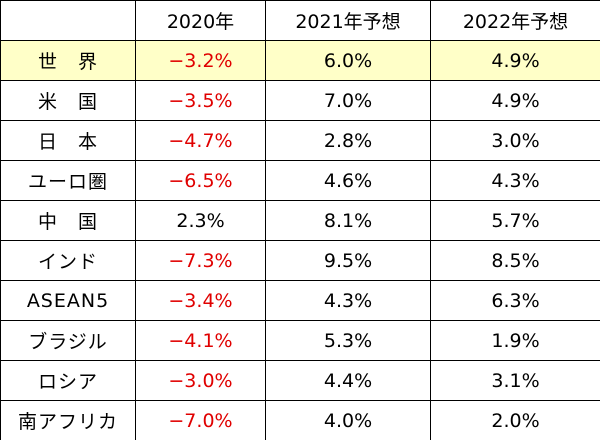  I want to click on value-cell: −7.0%, so click(200, 420).